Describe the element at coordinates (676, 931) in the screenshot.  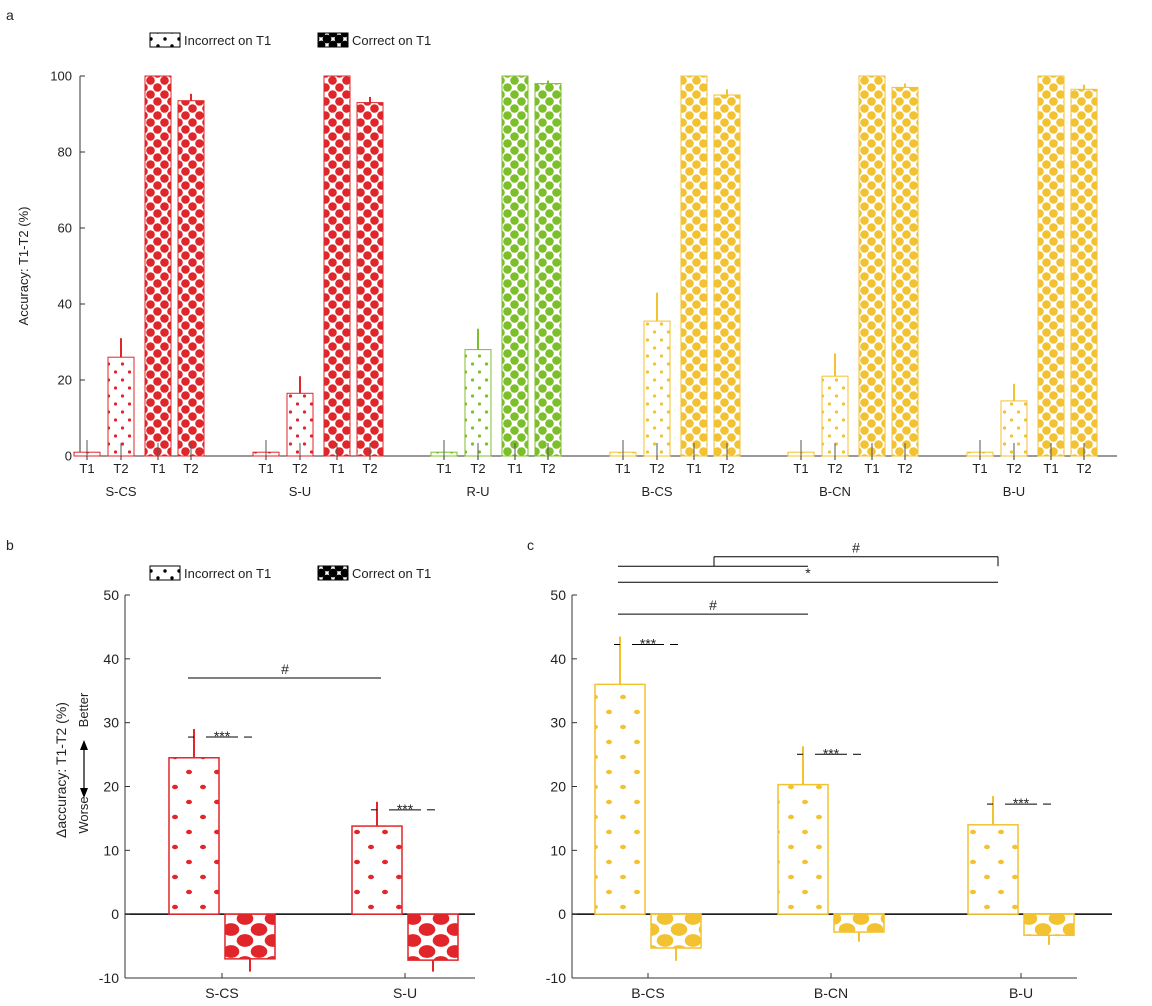
I see `bar-B-CS-correct` at that location.